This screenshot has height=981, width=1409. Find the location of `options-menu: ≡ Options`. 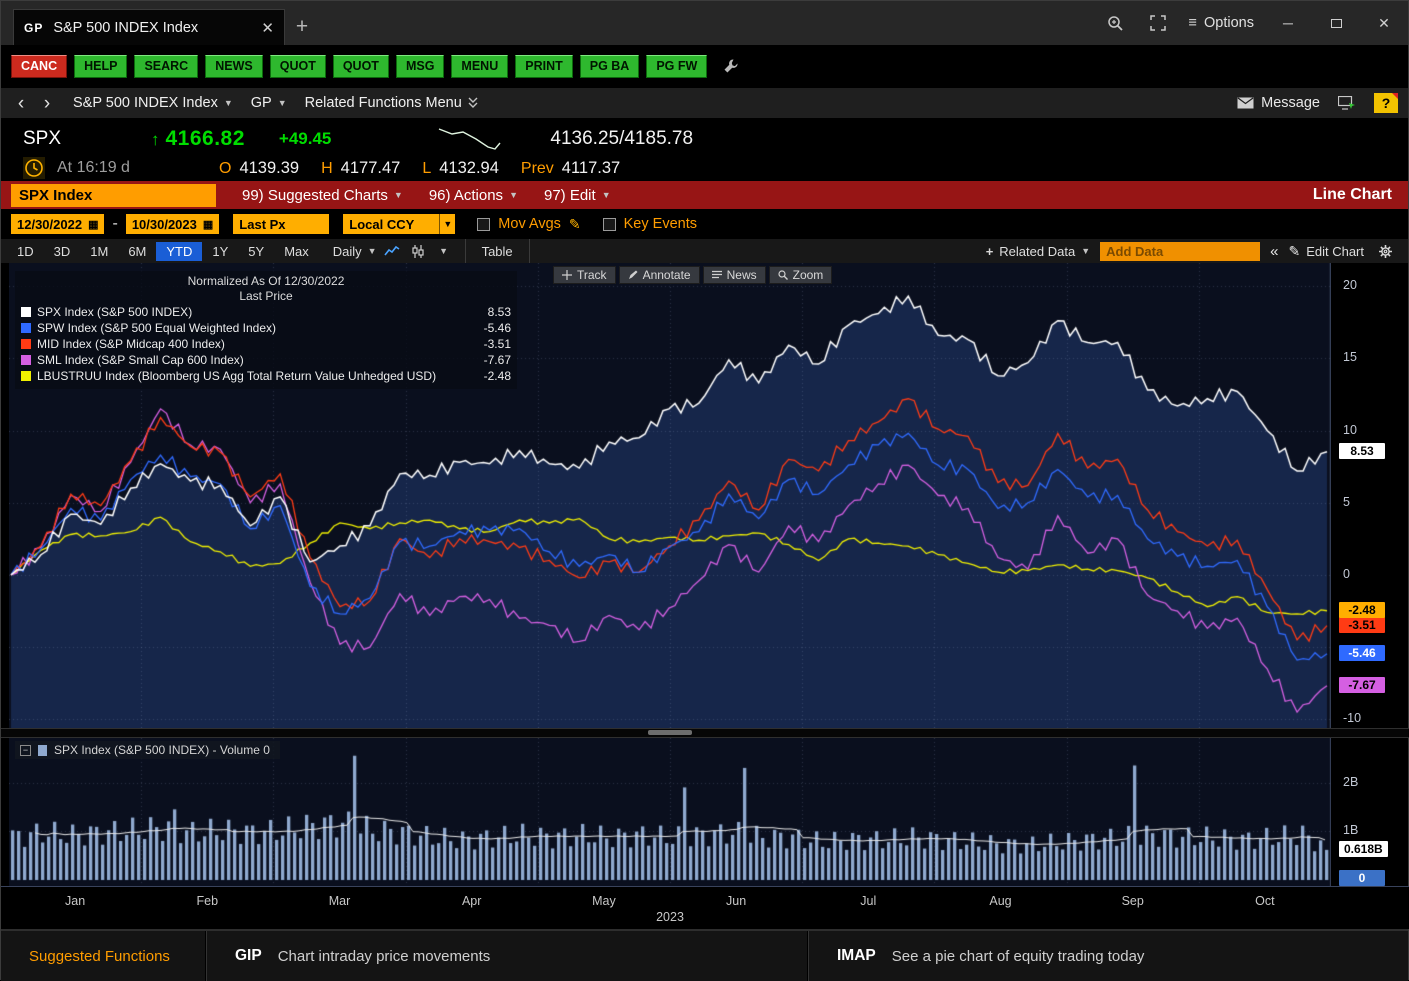

options-menu: ≡ Options is located at coordinates (1221, 23).